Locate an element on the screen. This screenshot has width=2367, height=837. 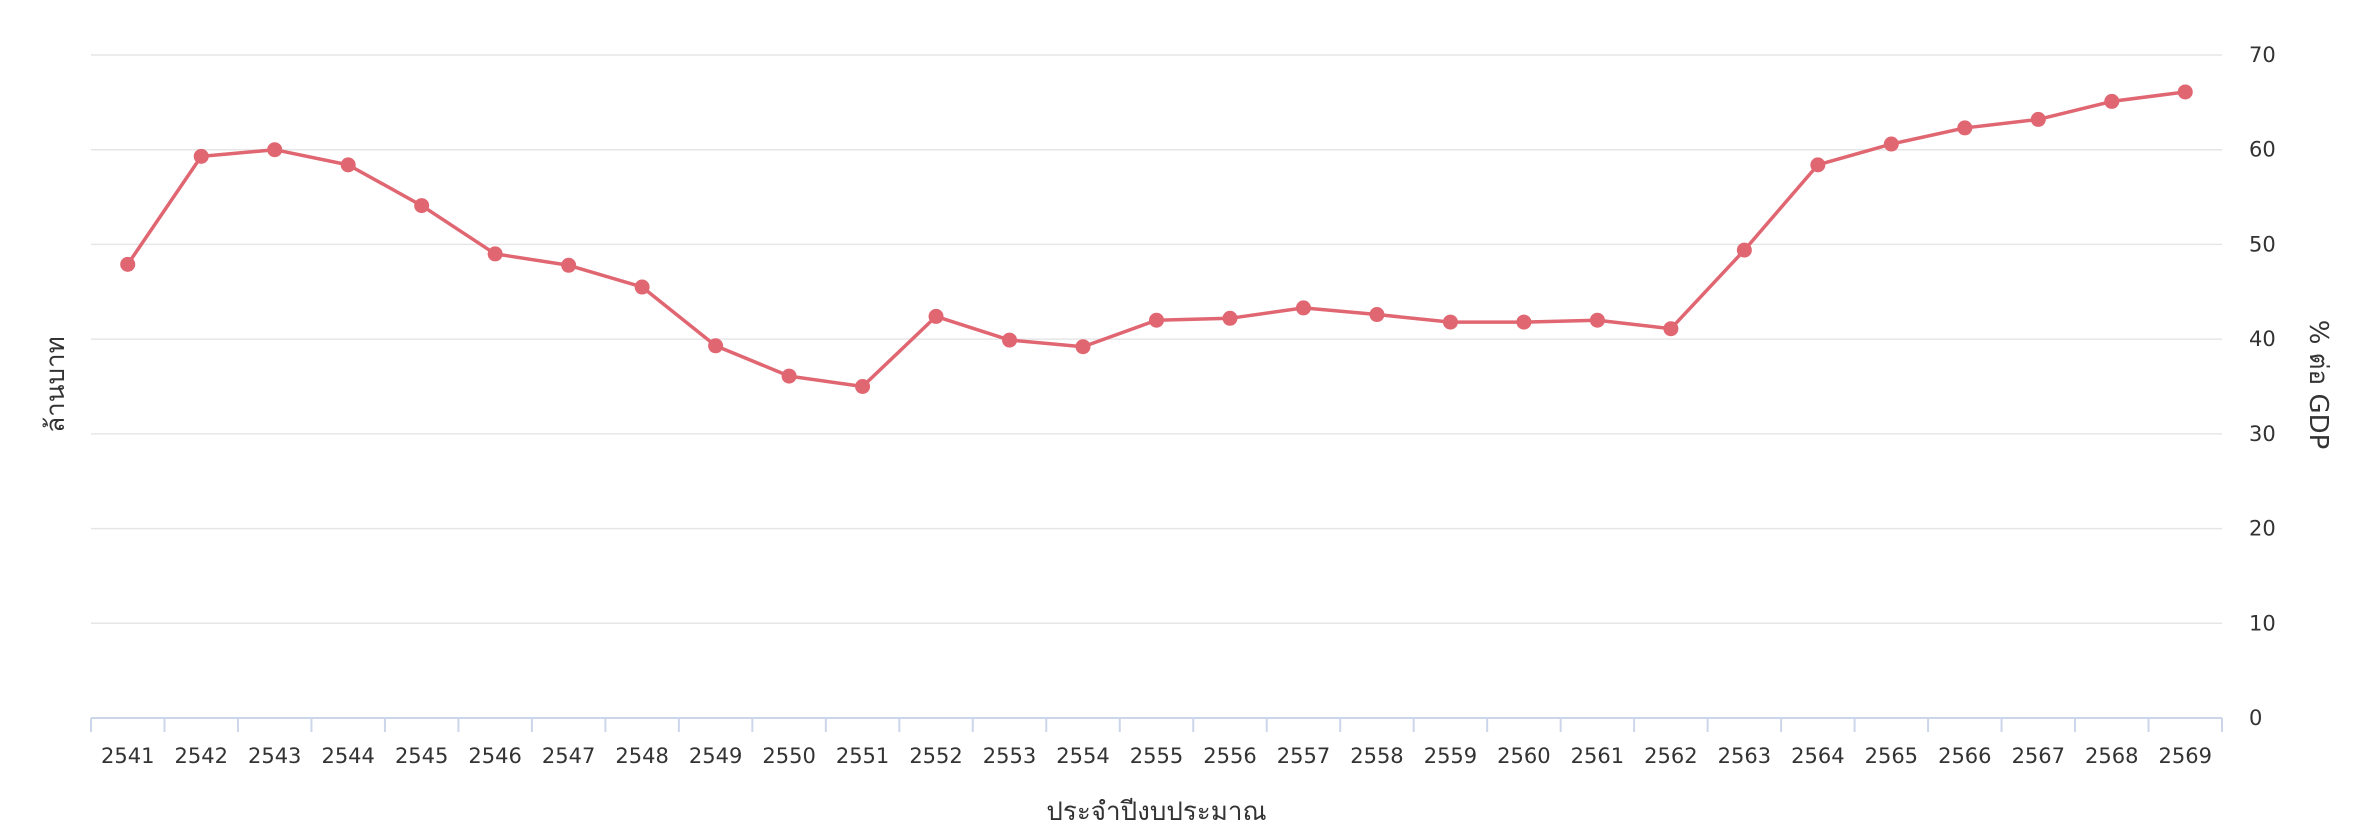
x-tick-label: 2546 is located at coordinates (494, 756).